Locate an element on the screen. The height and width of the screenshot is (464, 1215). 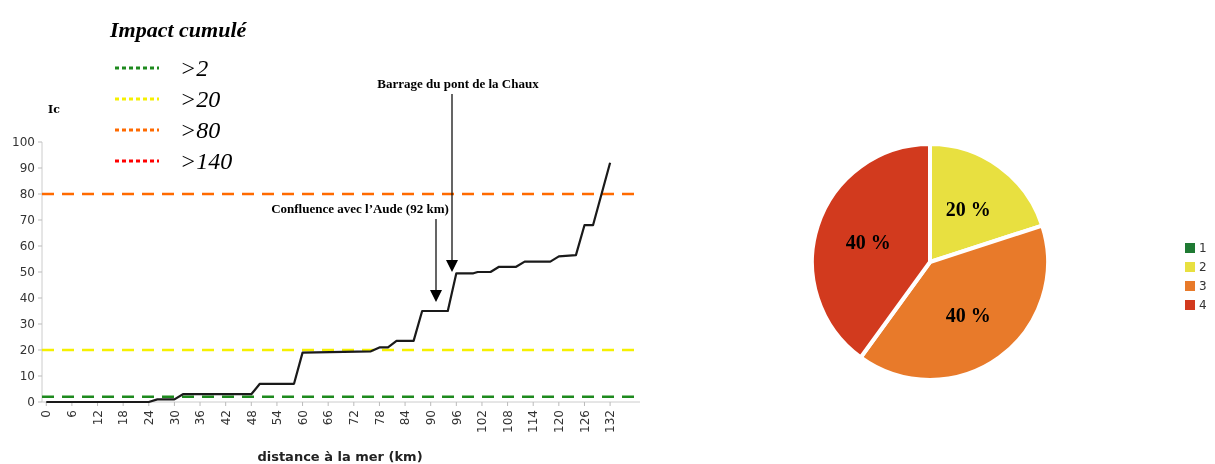
annotation: >140 is located at coordinates (206, 161).